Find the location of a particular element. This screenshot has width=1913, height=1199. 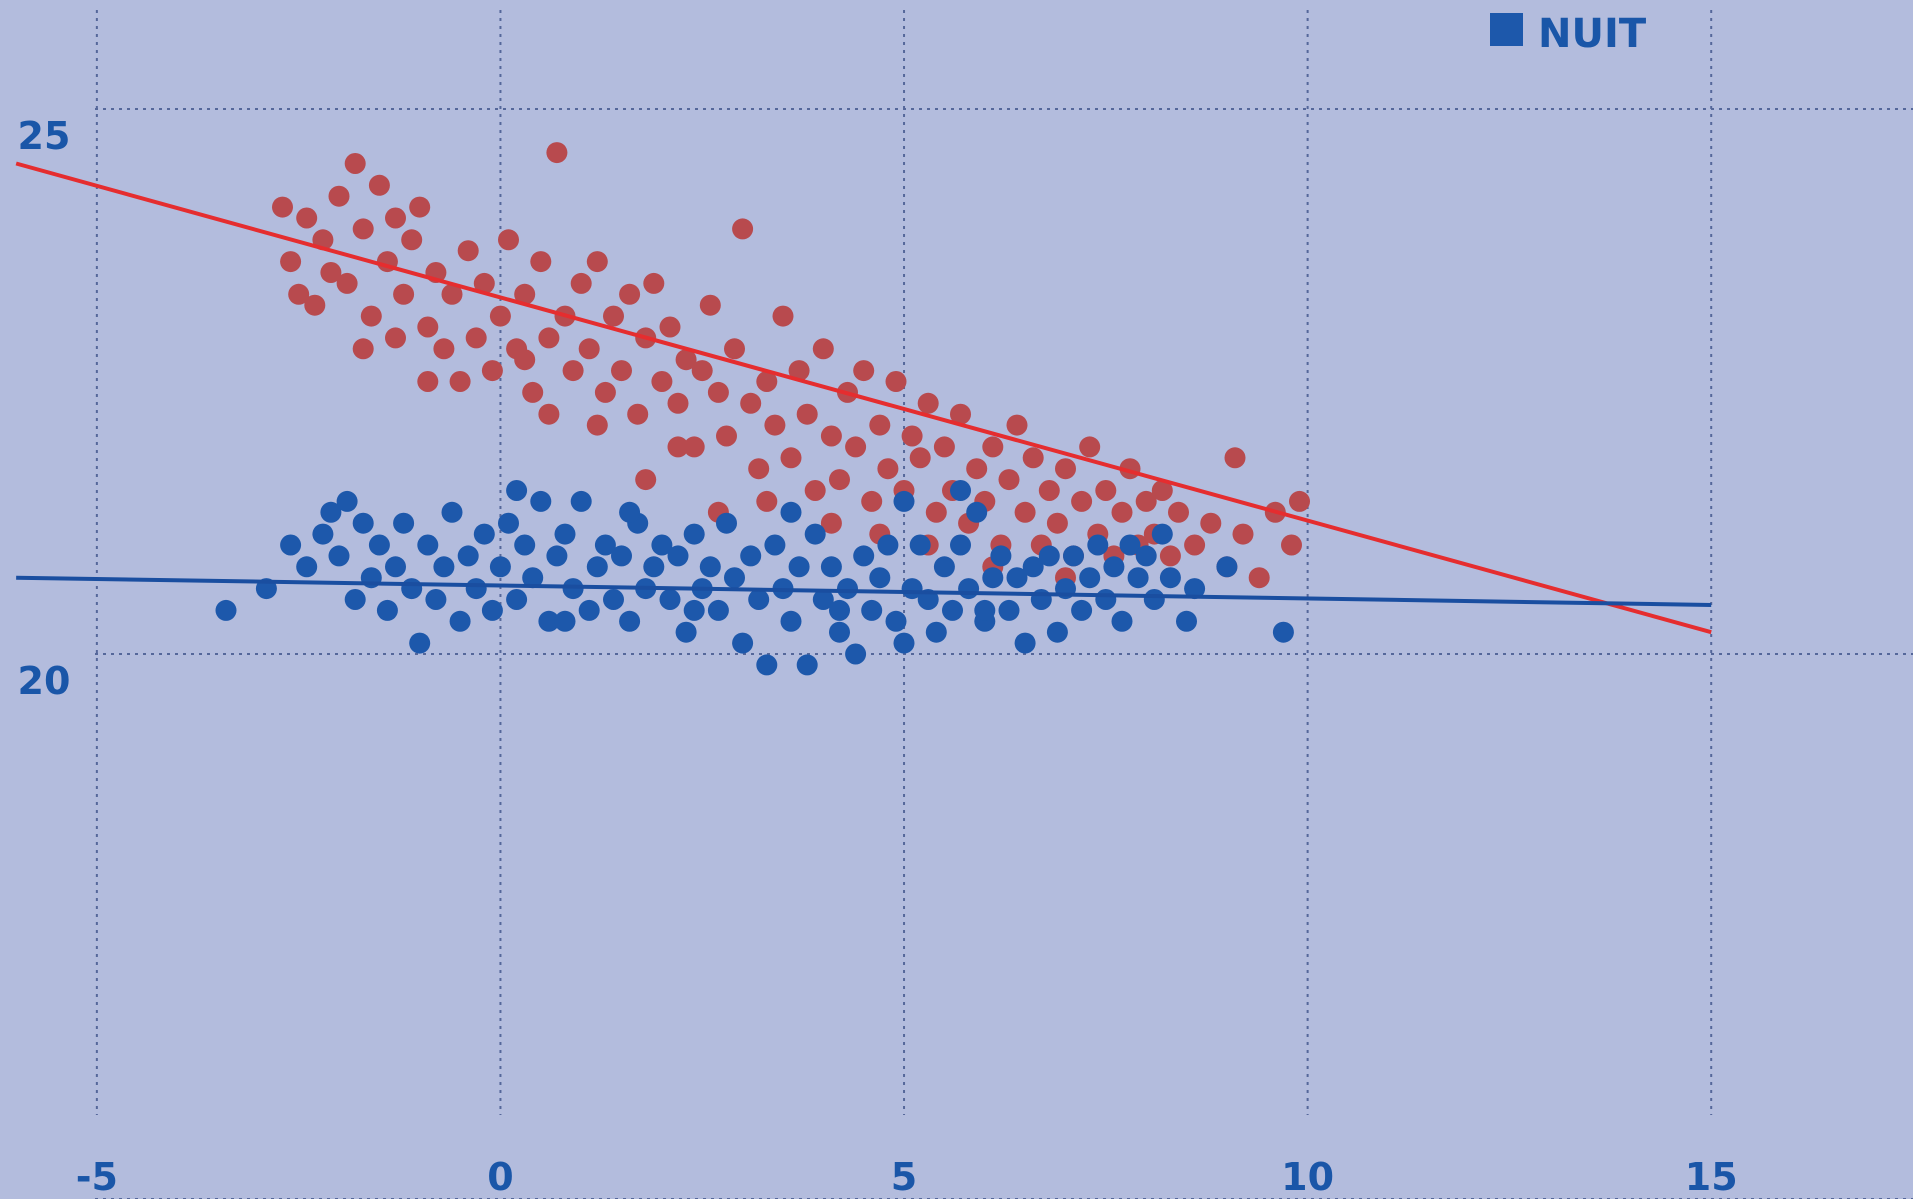

x-tick-label: 10 is located at coordinates (1307, 1177).